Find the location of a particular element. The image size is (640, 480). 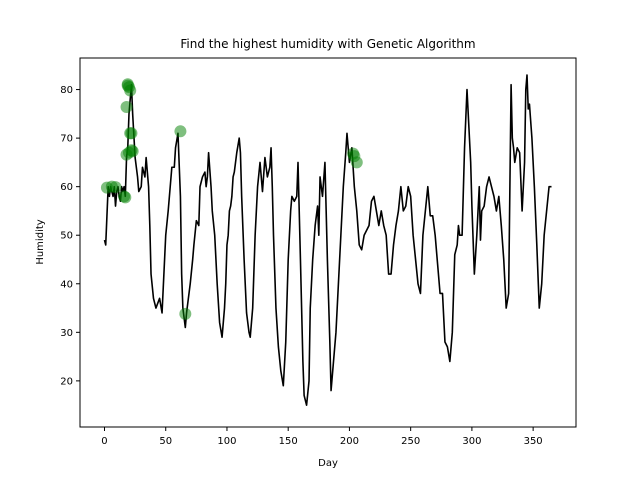

y-tick-label: 20 is located at coordinates (66, 381).